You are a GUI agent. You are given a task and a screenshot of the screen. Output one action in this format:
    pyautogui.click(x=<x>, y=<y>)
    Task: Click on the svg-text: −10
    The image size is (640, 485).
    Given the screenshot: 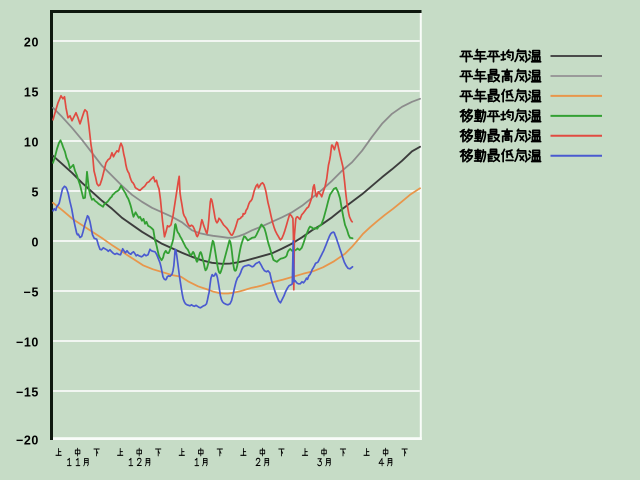 What is the action you would take?
    pyautogui.click(x=27, y=343)
    